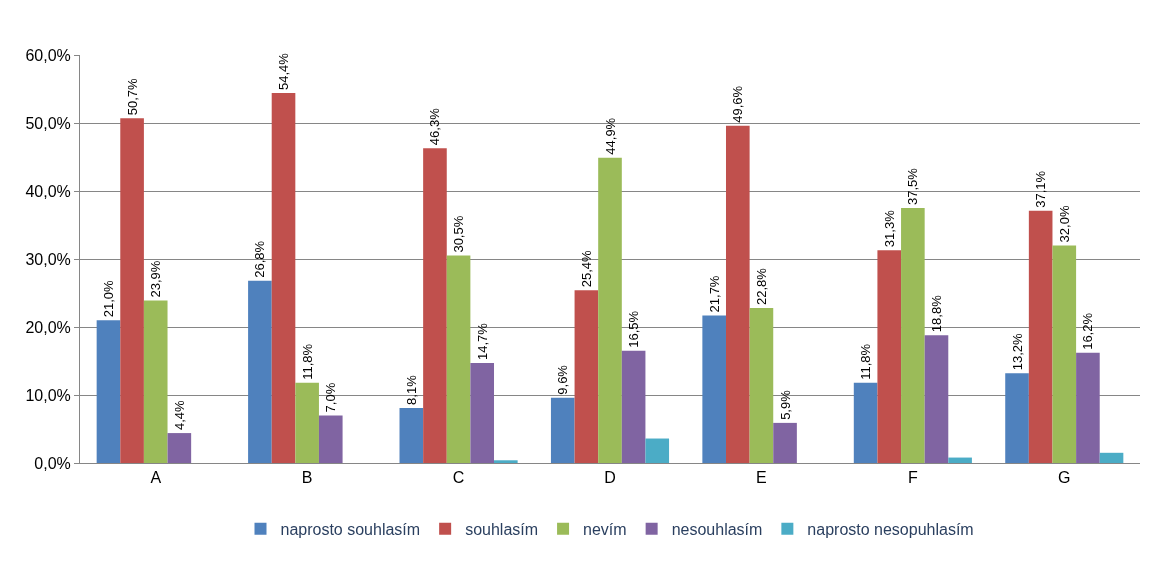  Describe the element at coordinates (1064, 224) in the screenshot. I see `data-label: 32,0%` at that location.